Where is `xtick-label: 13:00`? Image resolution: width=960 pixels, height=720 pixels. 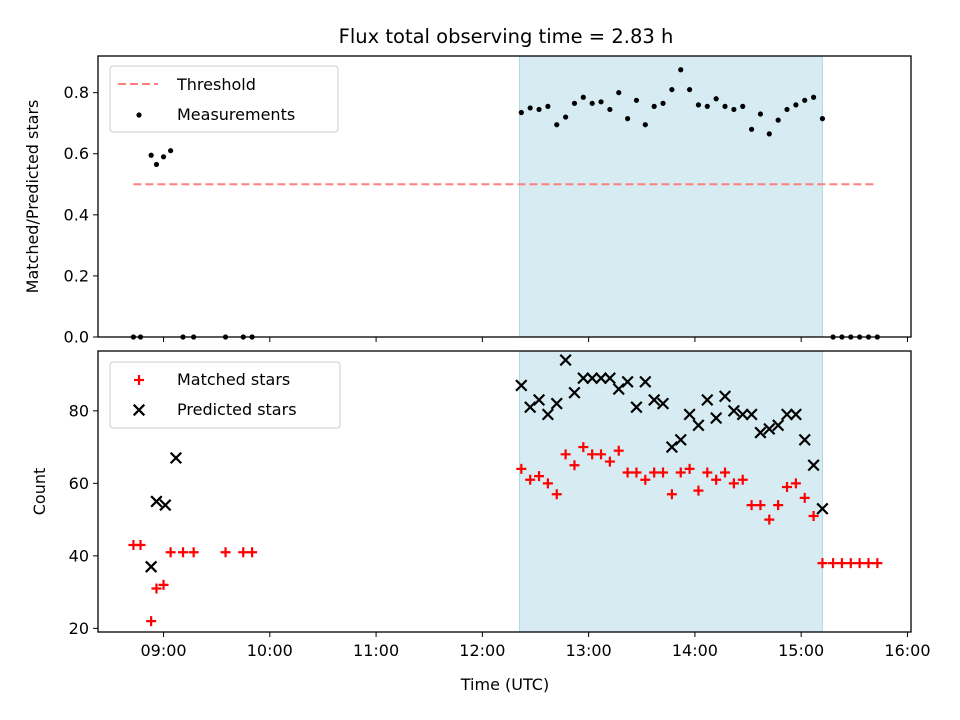
xtick-label: 13:00 is located at coordinates (589, 650).